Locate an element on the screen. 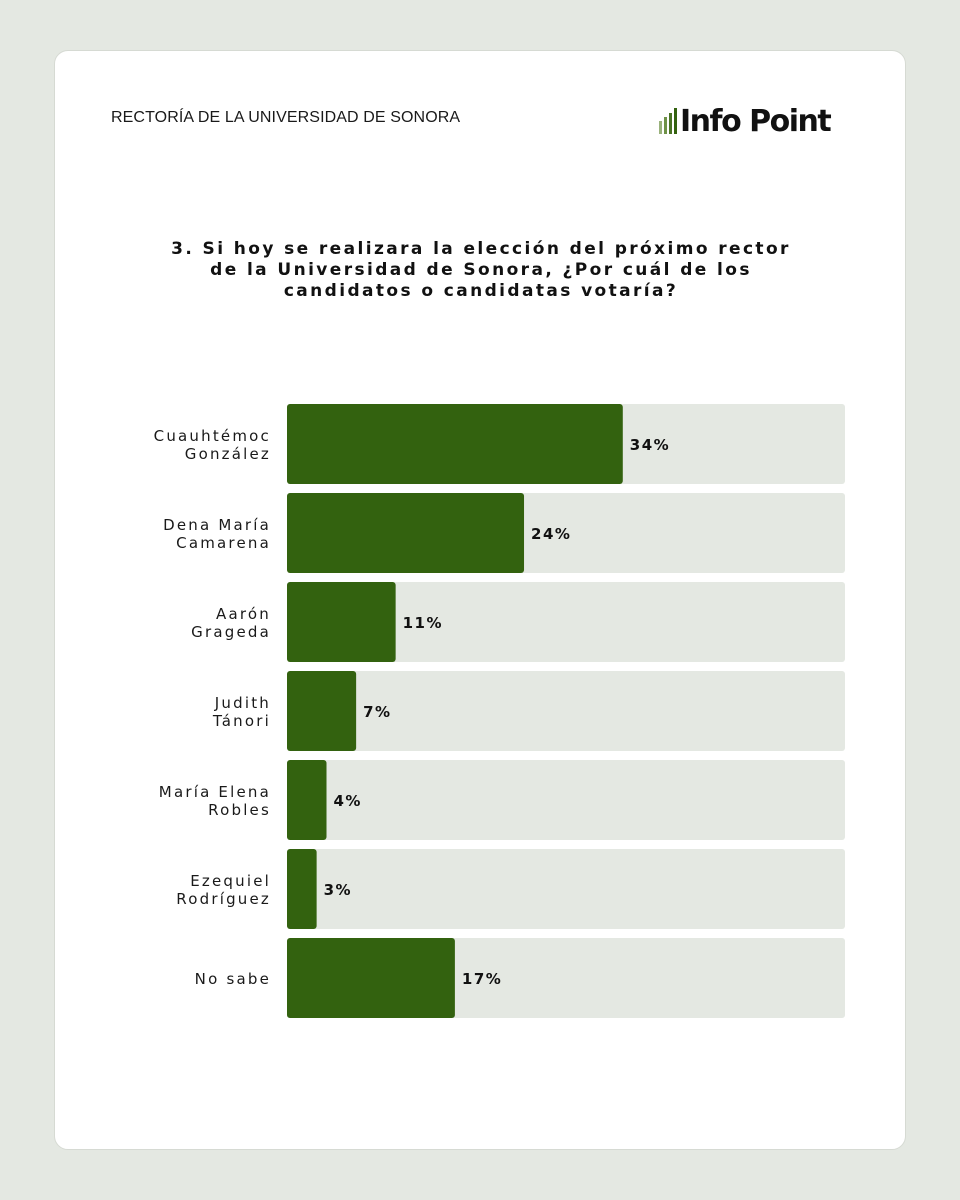  logo-bars-icon is located at coordinates (669, 119).